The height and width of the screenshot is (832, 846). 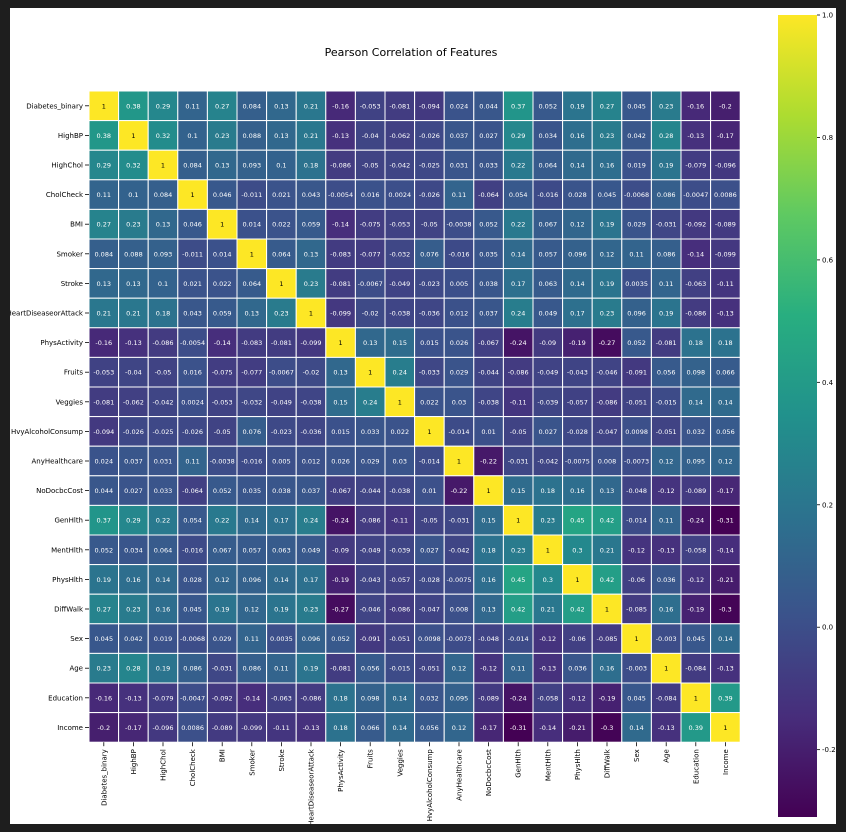 I want to click on cell-value-label: -0.13, so click(x=340, y=136).